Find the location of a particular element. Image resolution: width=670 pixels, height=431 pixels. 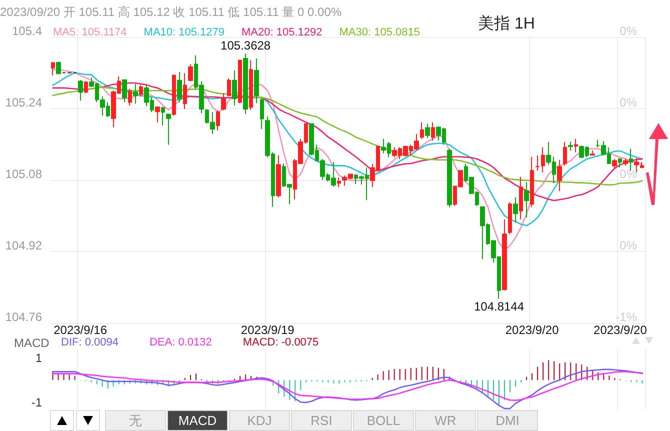

text: RSI is located at coordinates (321, 420).